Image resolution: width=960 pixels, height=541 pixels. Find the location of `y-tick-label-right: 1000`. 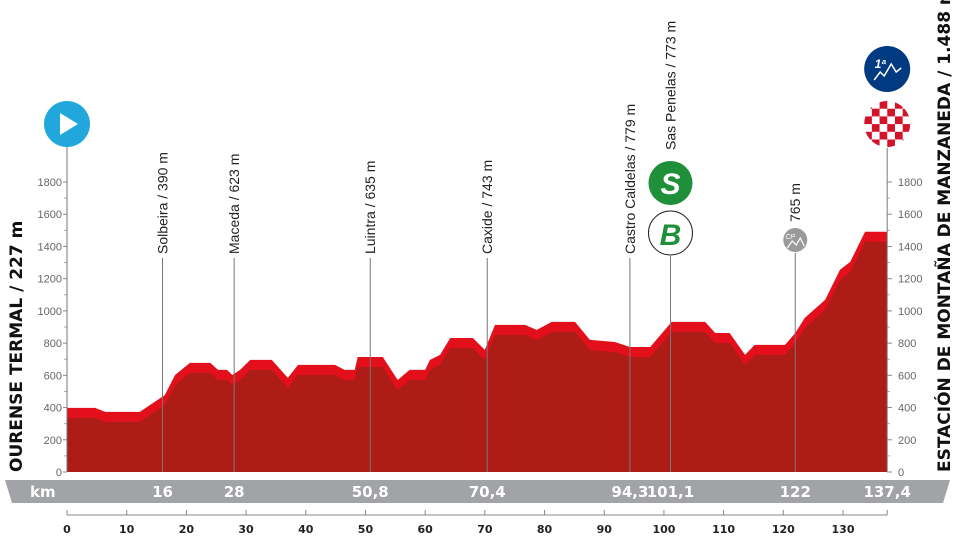

y-tick-label-right: 1000 is located at coordinates (910, 312).